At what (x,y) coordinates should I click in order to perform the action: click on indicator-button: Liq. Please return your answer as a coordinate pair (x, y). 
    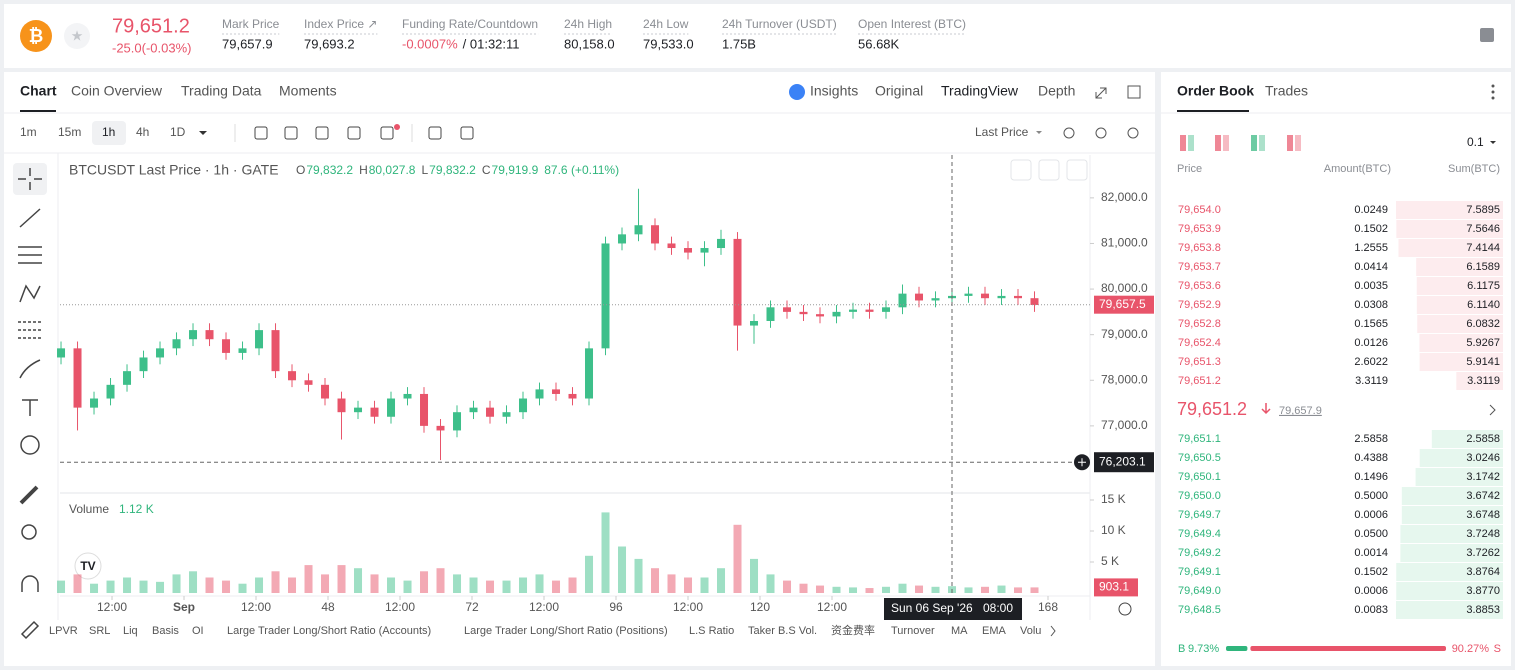
    Looking at the image, I should click on (130, 631).